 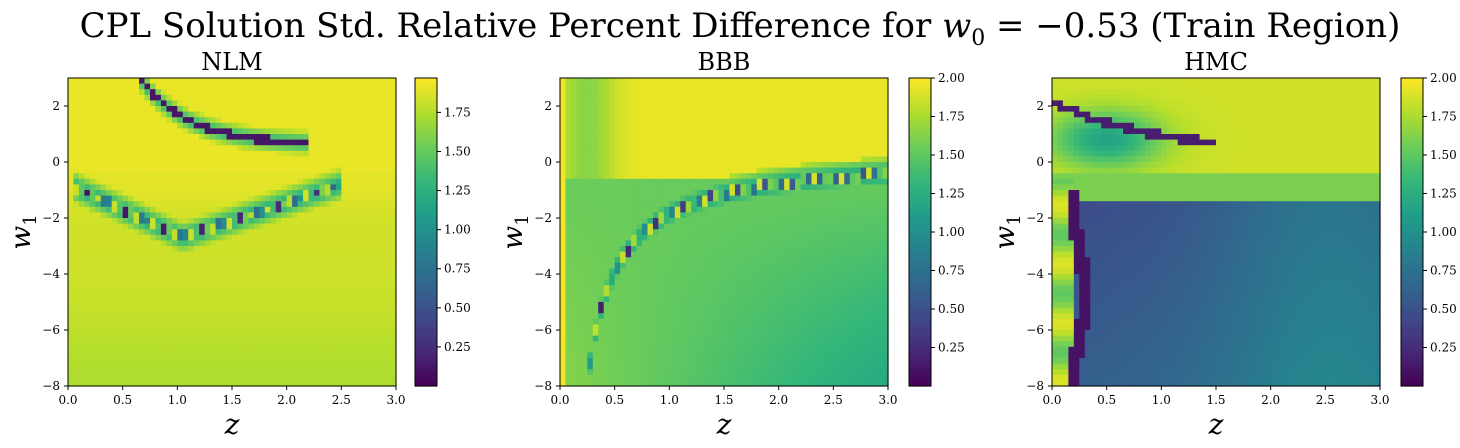 What do you see at coordinates (56, 106) in the screenshot?
I see `y-tick-label: 2` at bounding box center [56, 106].